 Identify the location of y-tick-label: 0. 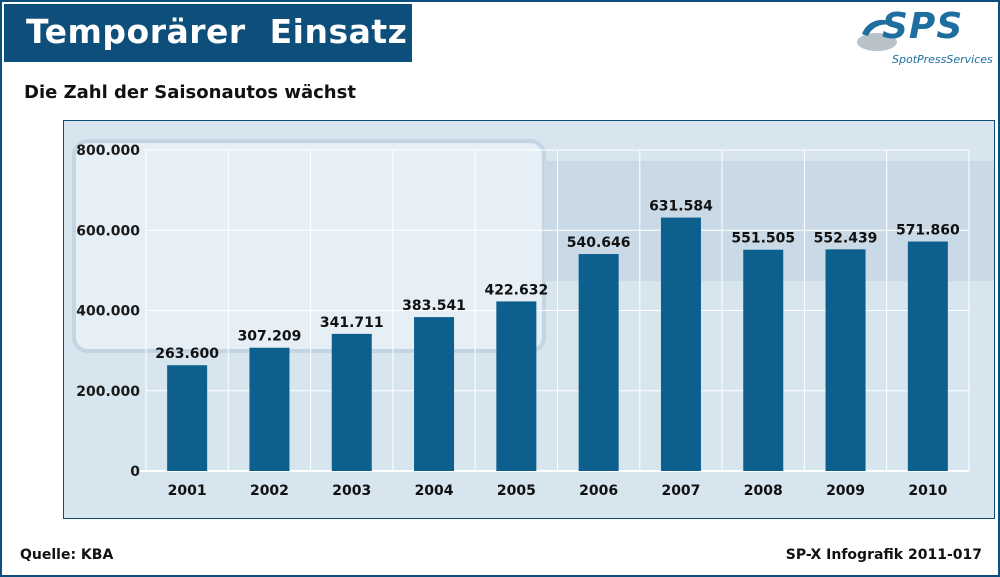
(135, 472).